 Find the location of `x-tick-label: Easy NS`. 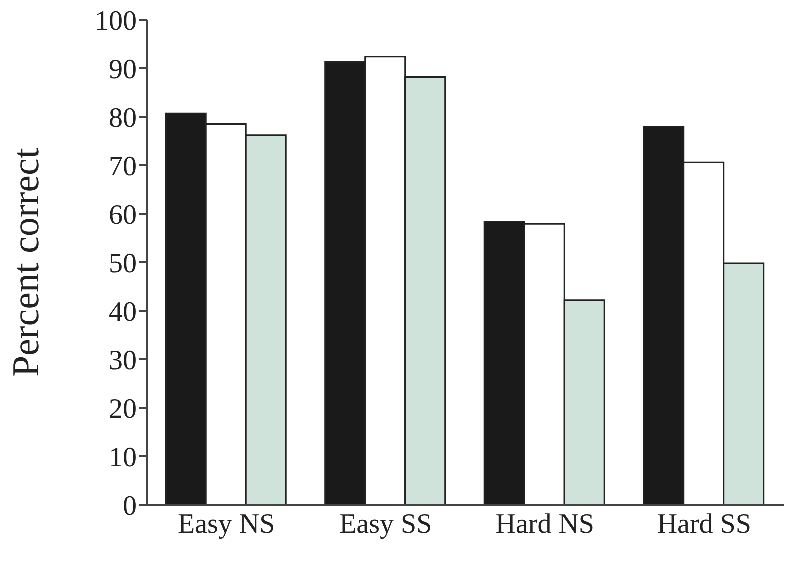

x-tick-label: Easy NS is located at coordinates (227, 524).